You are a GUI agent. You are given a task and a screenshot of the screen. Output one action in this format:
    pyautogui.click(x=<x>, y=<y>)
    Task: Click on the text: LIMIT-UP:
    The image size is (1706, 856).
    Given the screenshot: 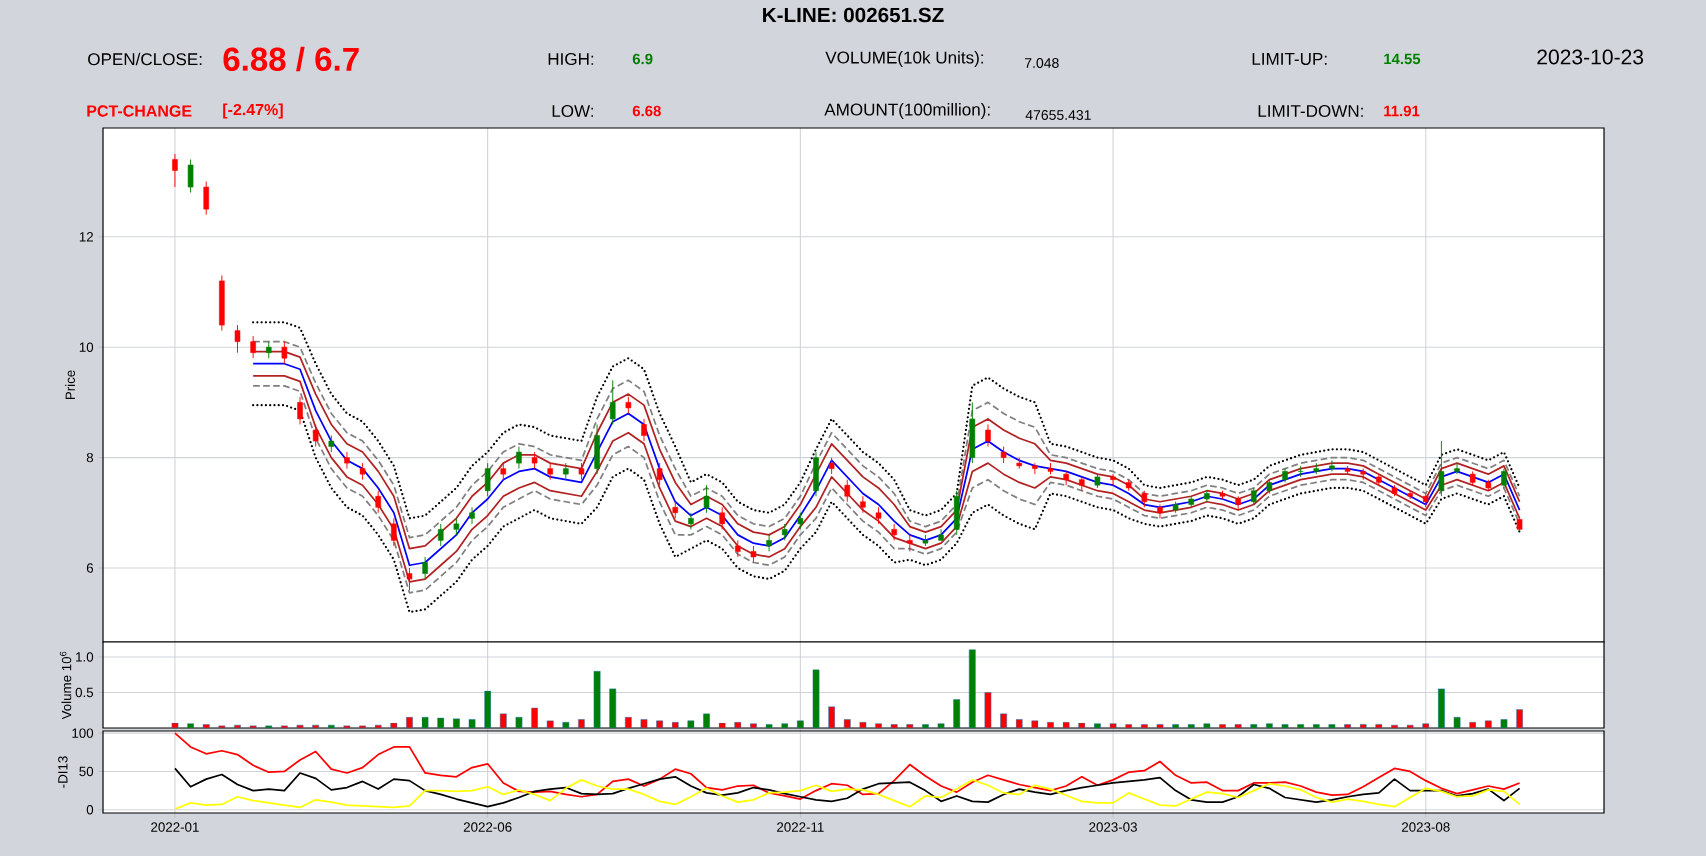 What is the action you would take?
    pyautogui.click(x=1289, y=59)
    